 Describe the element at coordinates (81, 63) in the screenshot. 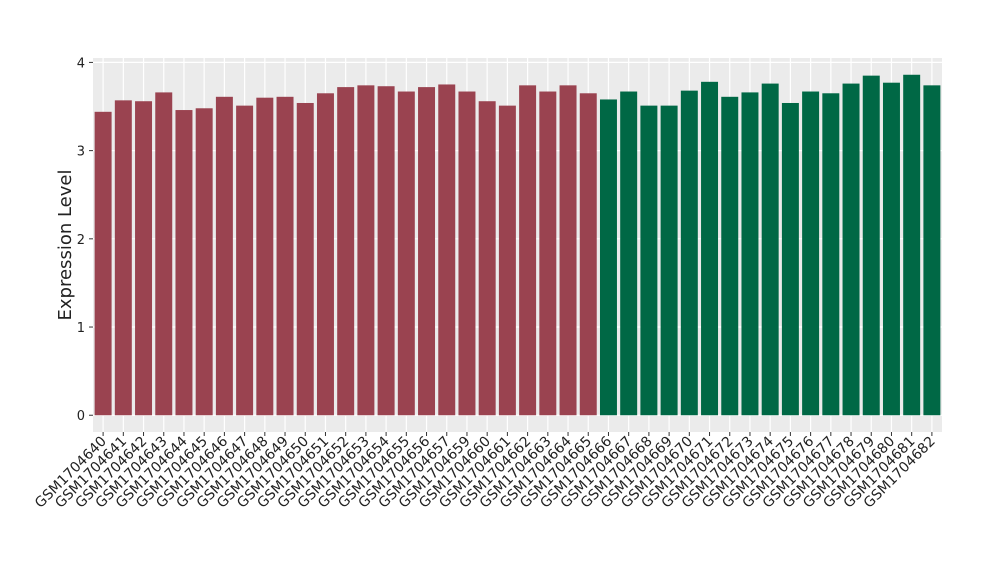

I see `y-tick-label: 4` at that location.